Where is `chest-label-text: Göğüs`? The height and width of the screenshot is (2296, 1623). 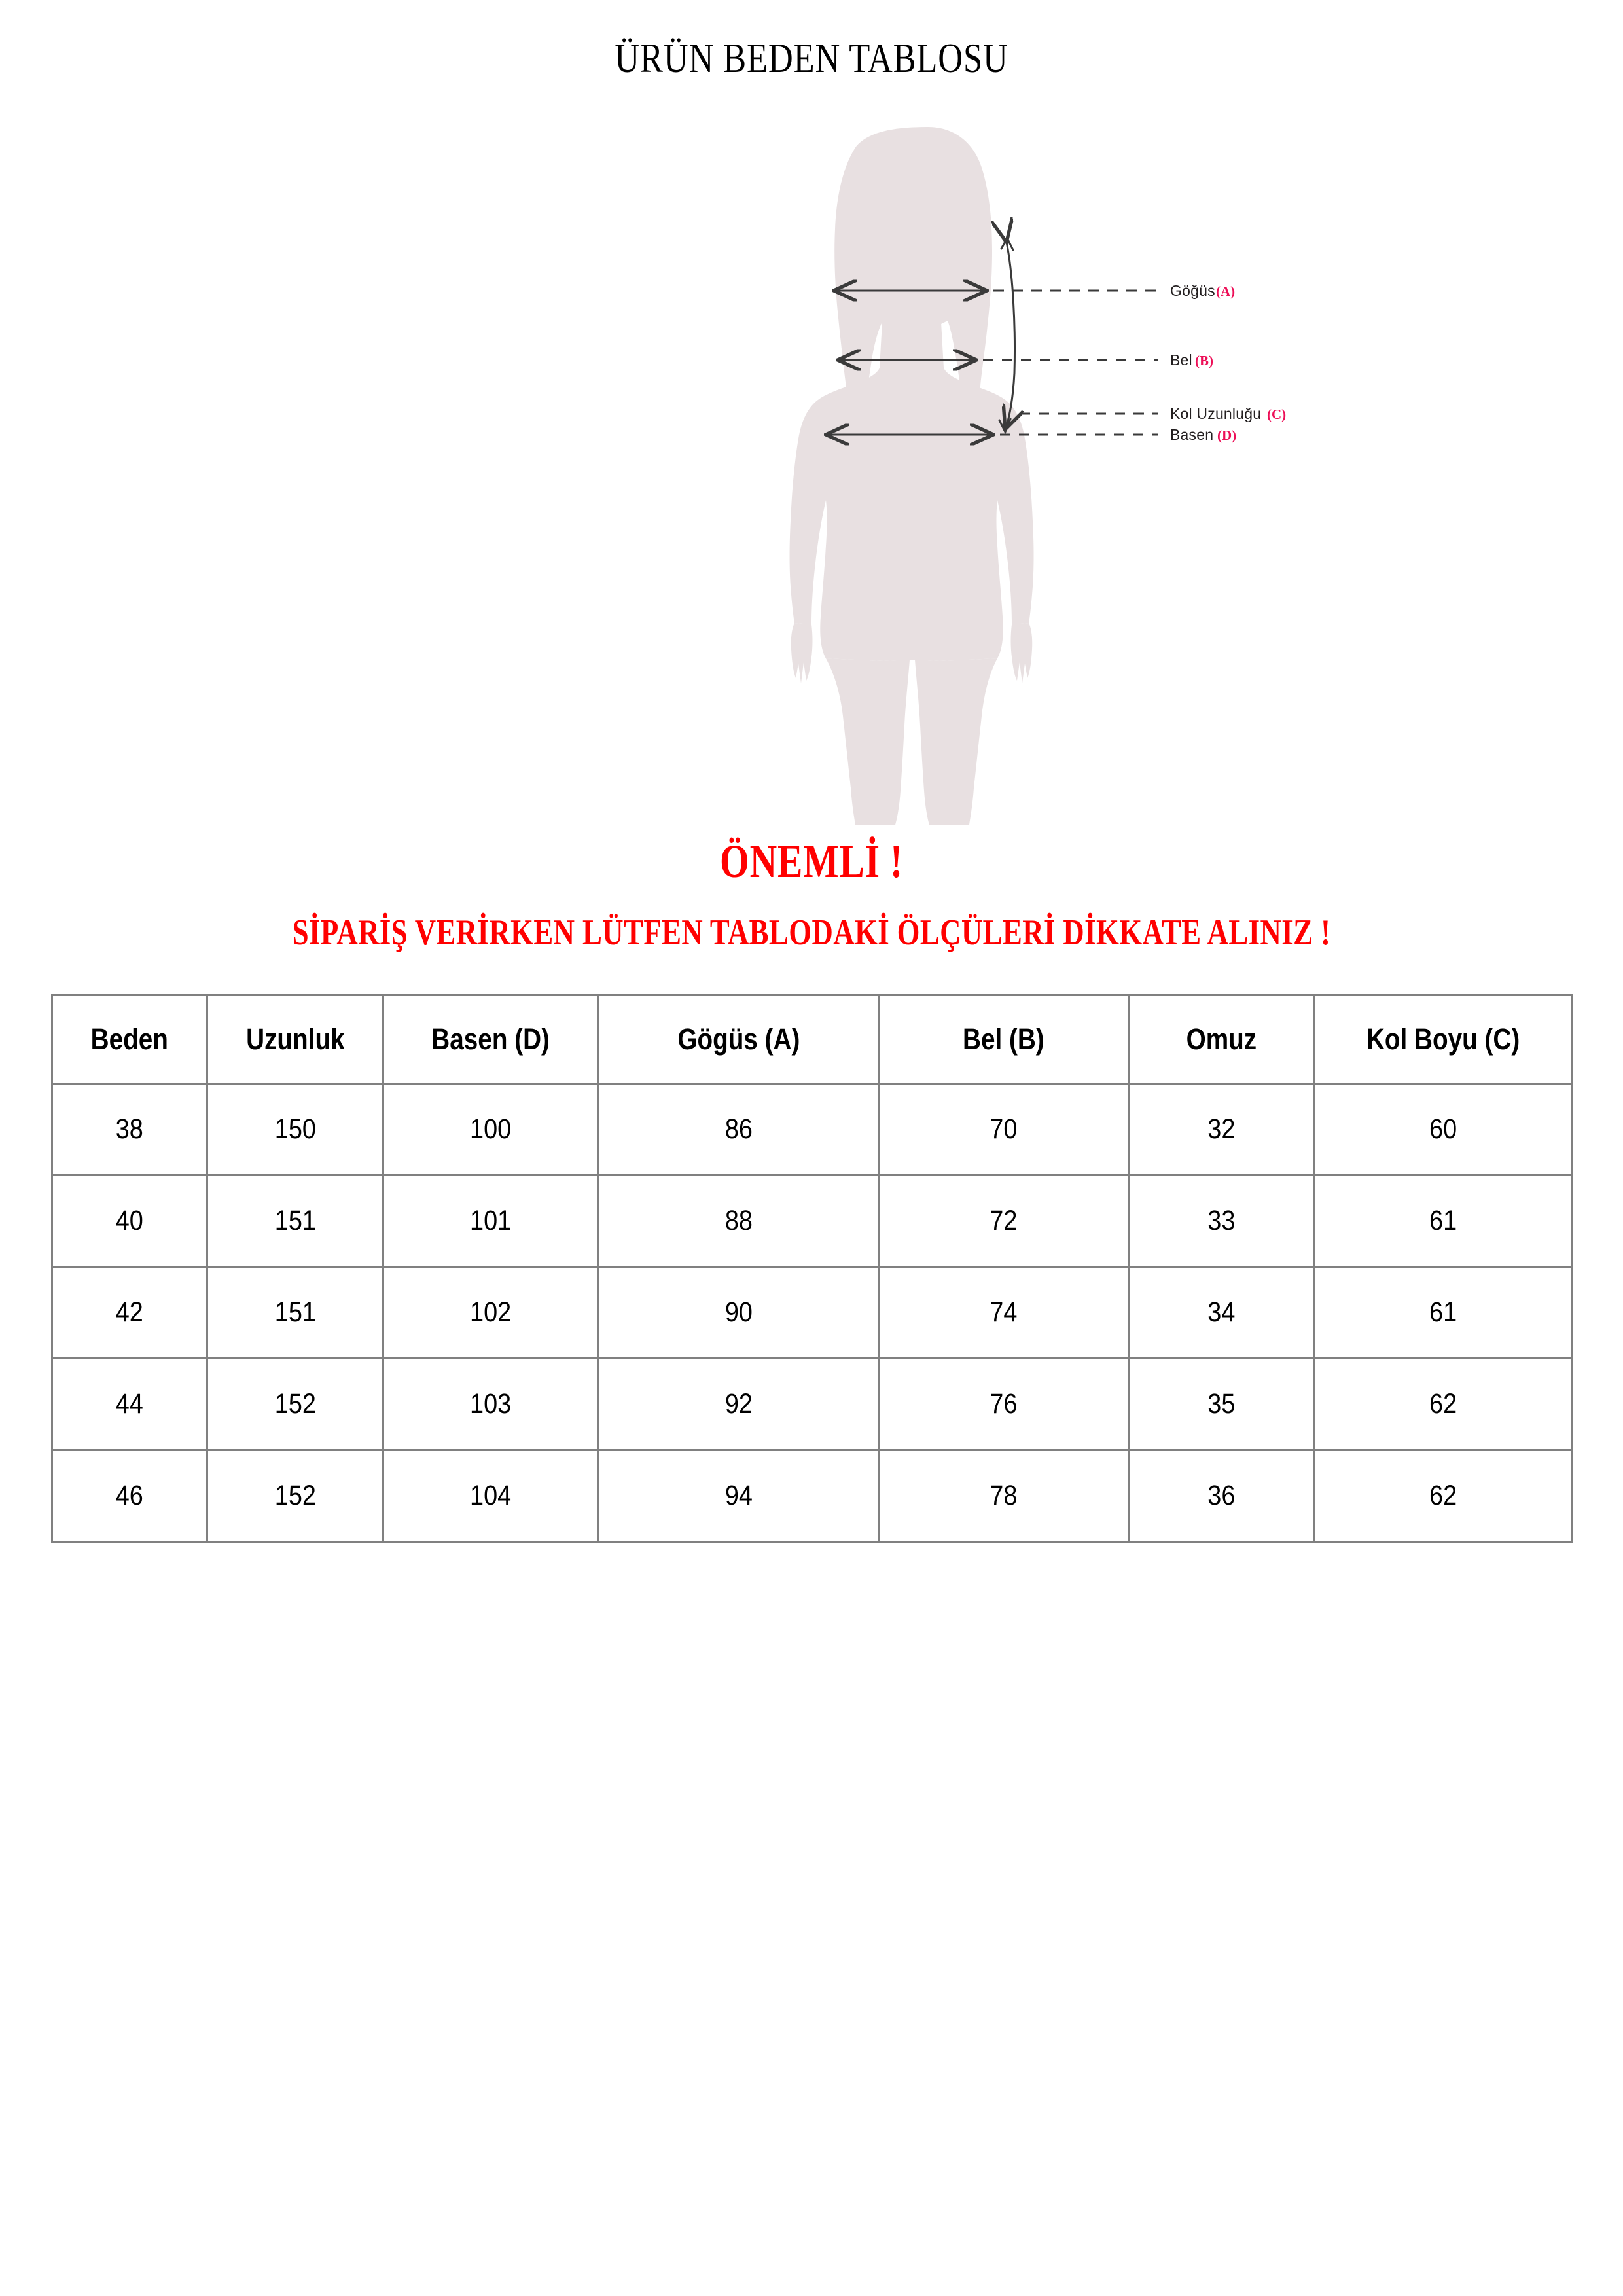 chest-label-text: Göğüs is located at coordinates (1192, 290).